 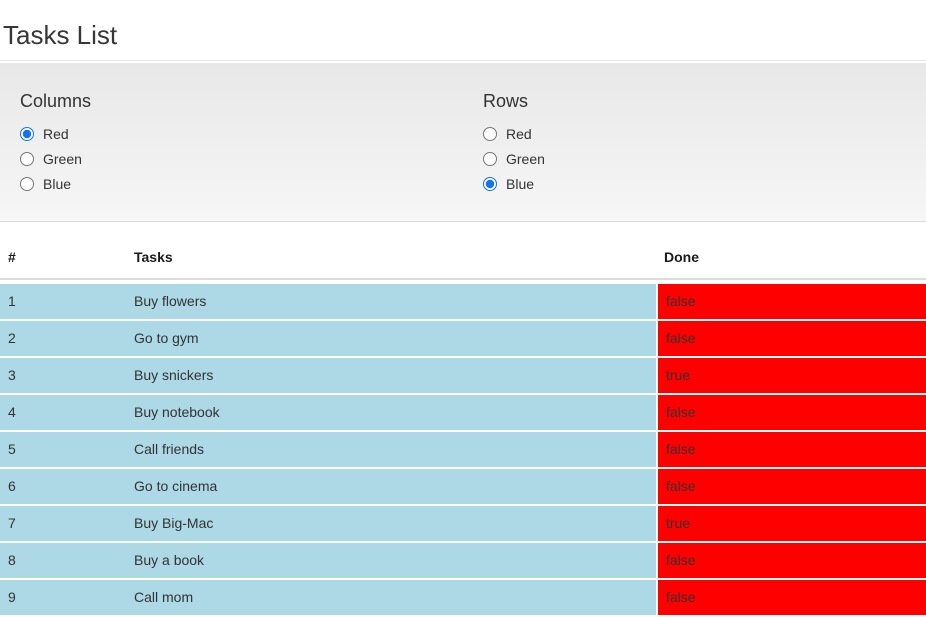 I want to click on table-header-row: # Tasks Done, so click(x=463, y=259).